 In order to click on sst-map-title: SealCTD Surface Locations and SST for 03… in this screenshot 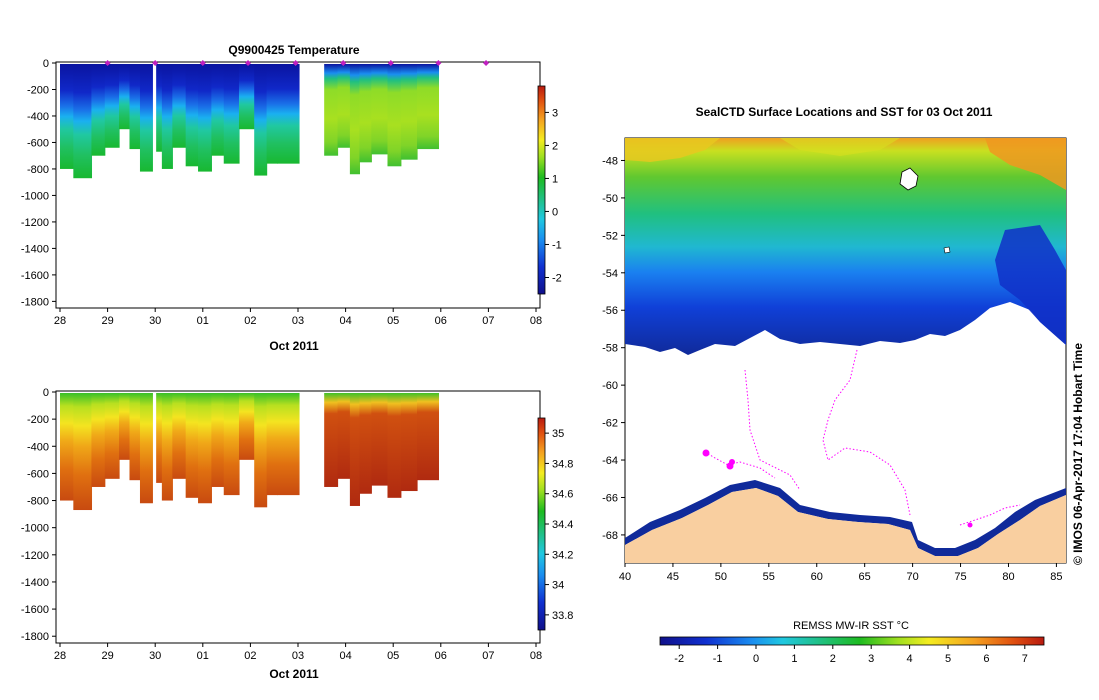, I will do `click(844, 112)`.